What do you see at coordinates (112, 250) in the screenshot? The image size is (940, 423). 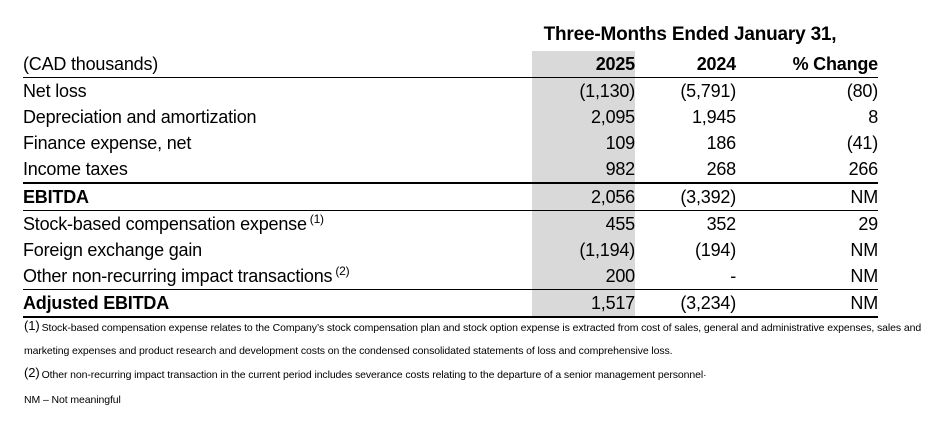 I see `row-label-text: Foreign exchange gain` at bounding box center [112, 250].